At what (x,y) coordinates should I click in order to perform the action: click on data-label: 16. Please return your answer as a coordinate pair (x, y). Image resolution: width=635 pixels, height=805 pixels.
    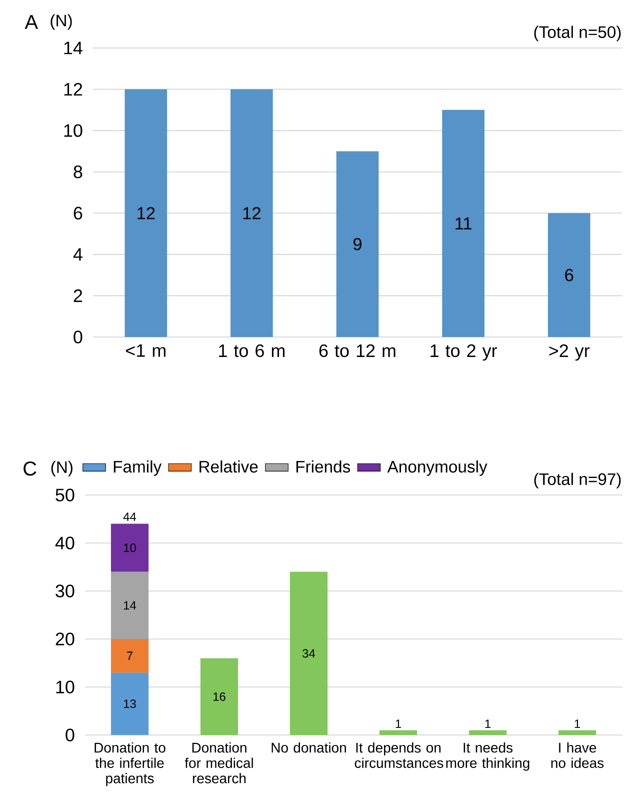
    Looking at the image, I should click on (220, 696).